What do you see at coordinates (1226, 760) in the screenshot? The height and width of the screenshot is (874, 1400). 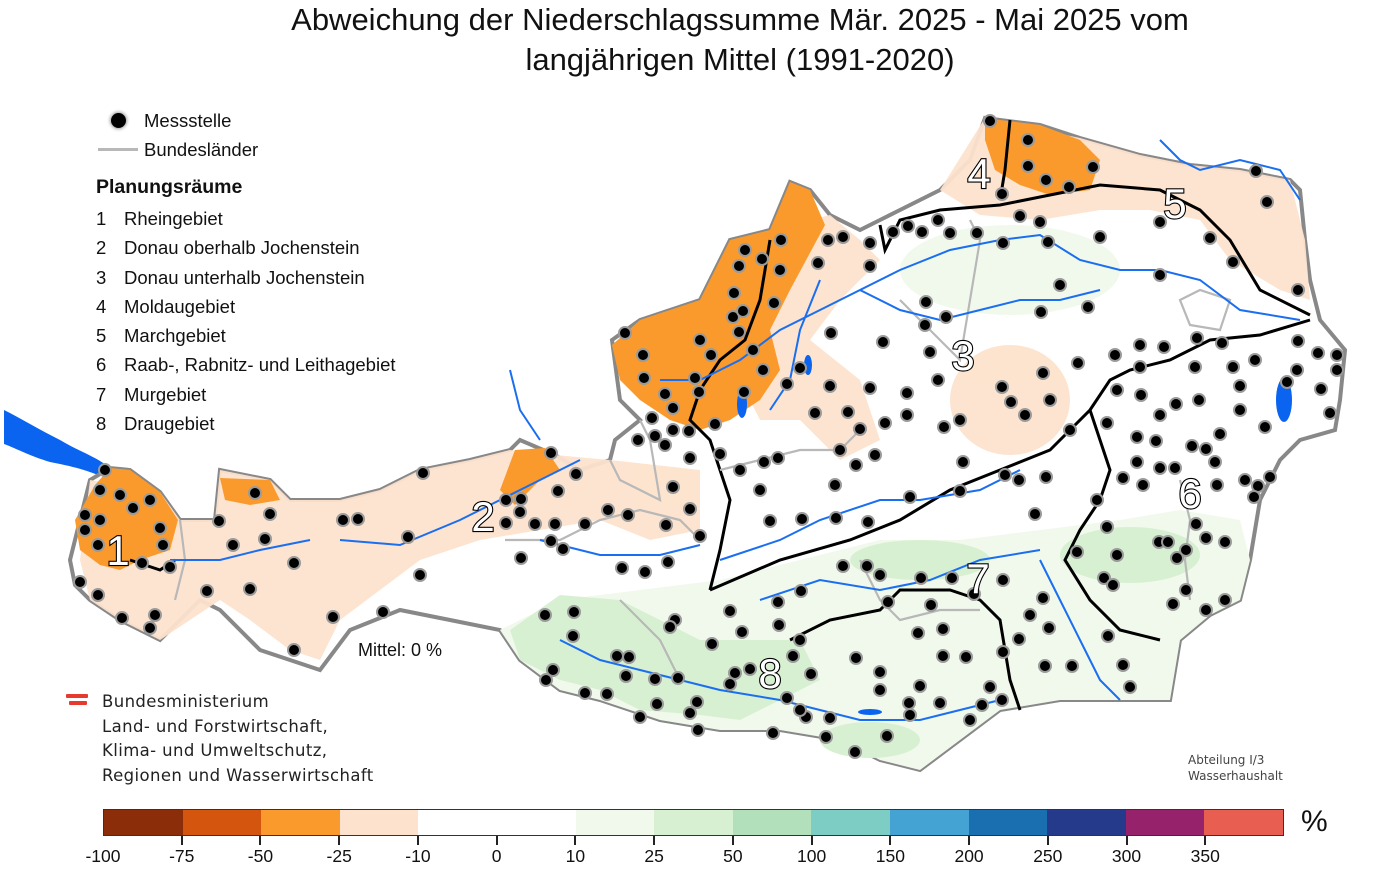 I see `department-line-1: Abteilung I/3` at bounding box center [1226, 760].